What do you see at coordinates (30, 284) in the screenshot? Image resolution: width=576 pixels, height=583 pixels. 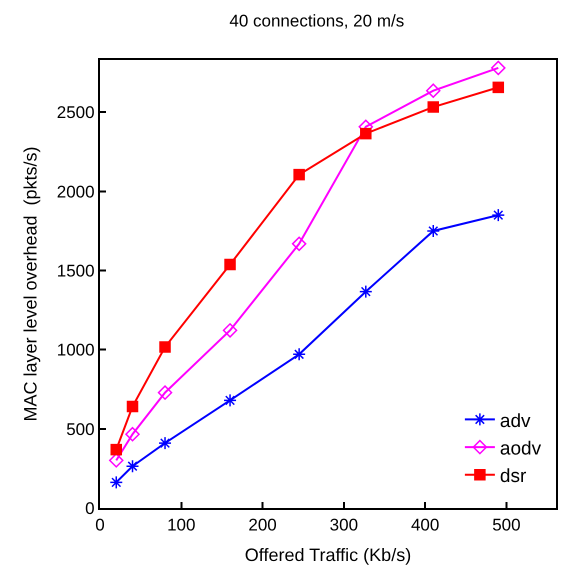 I see `y-axis-title: MAC layer level overhead (pkts/s)` at bounding box center [30, 284].